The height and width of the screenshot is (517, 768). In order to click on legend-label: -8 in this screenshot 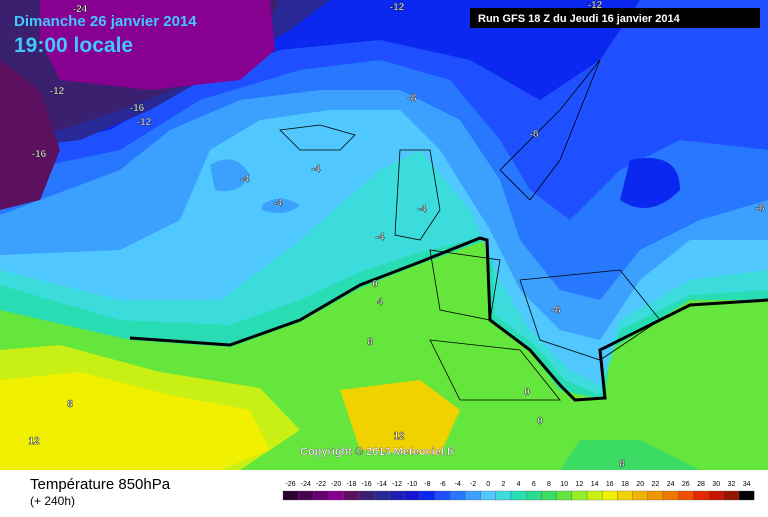, I will do `click(427, 484)`.